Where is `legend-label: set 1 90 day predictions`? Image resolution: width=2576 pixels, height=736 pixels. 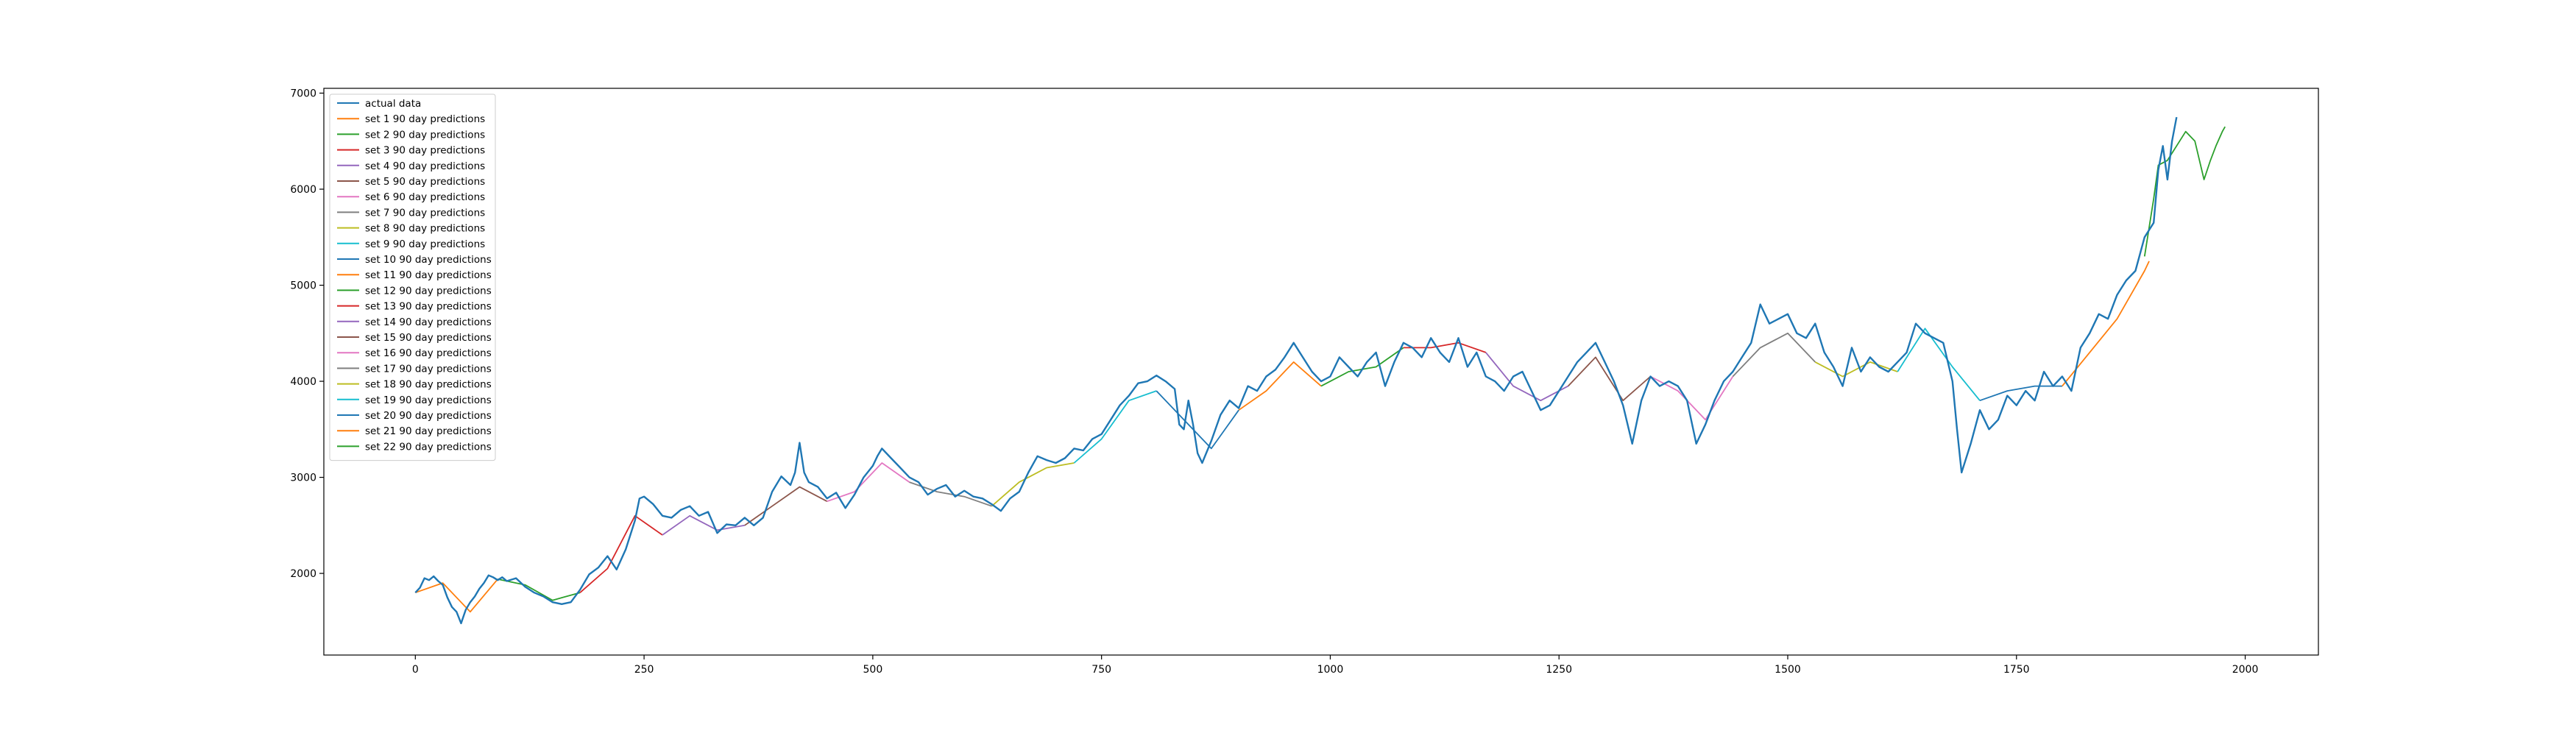 legend-label: set 1 90 day predictions is located at coordinates (425, 119).